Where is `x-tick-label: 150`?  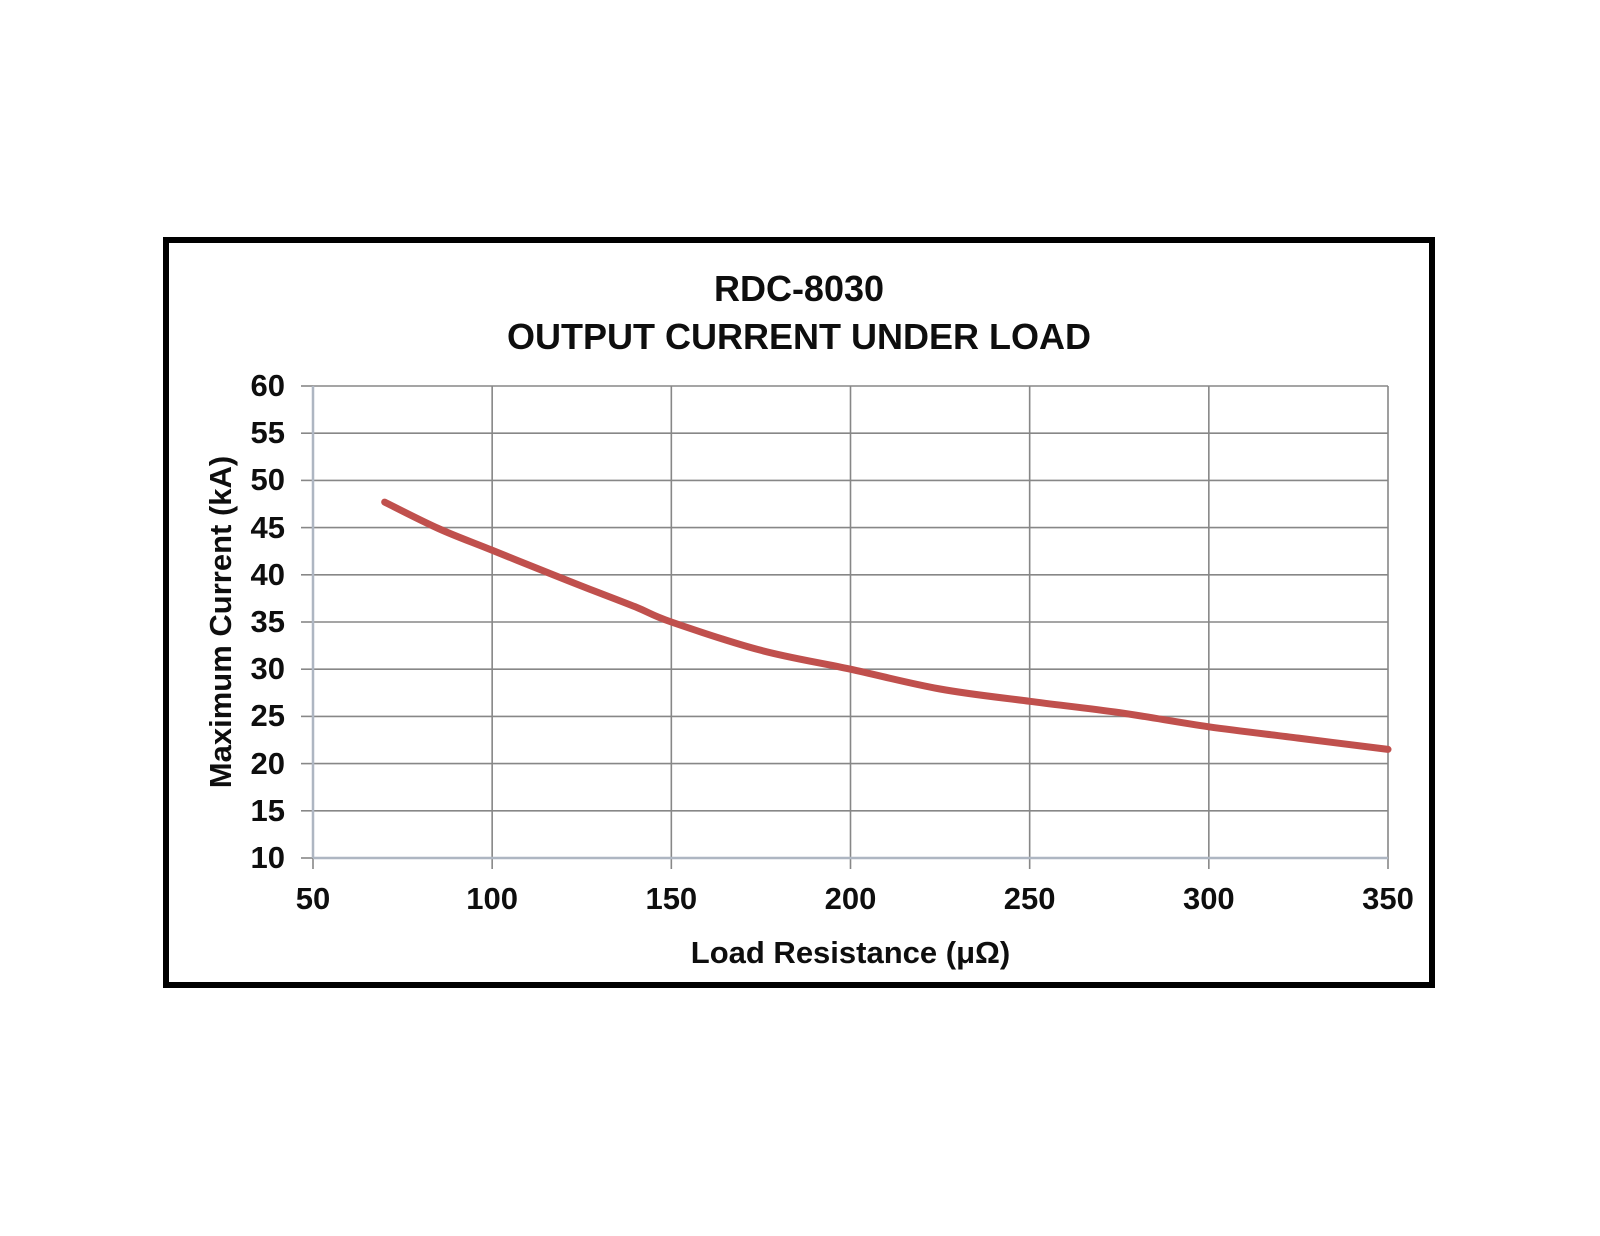 x-tick-label: 150 is located at coordinates (671, 898).